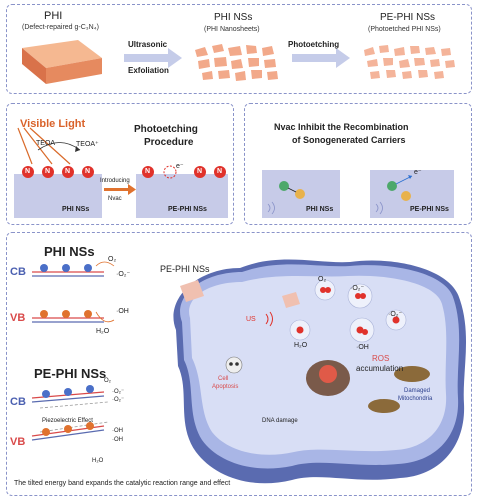  I want to click on cell-pe-phi-label: PE-PHI NSs, so click(185, 269).